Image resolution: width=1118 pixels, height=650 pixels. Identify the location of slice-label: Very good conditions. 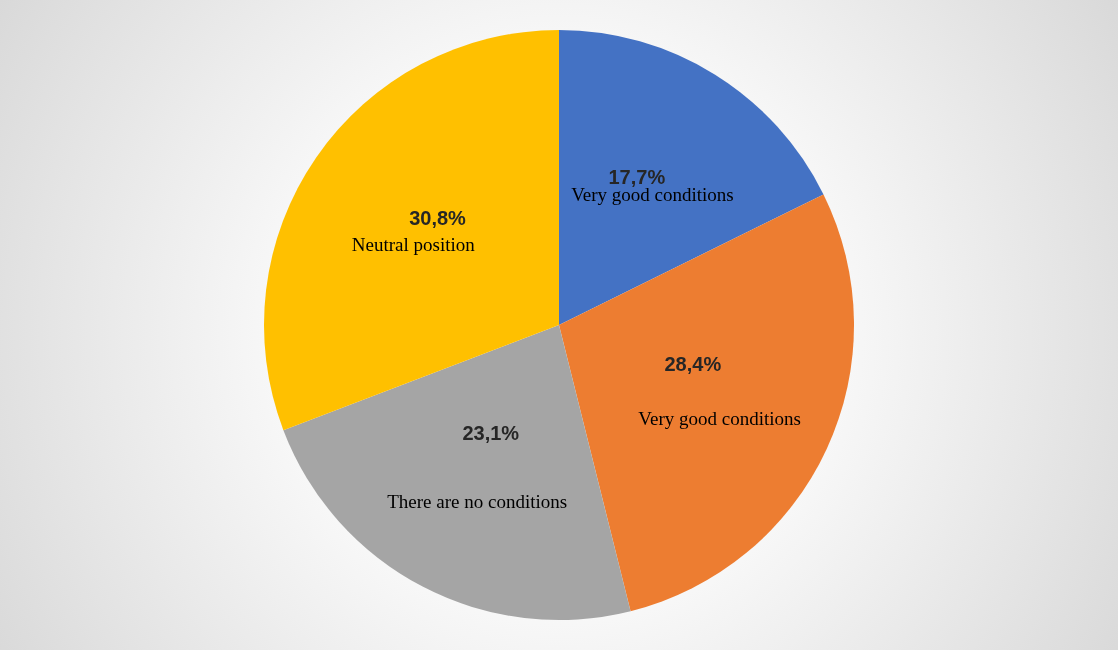
(719, 419).